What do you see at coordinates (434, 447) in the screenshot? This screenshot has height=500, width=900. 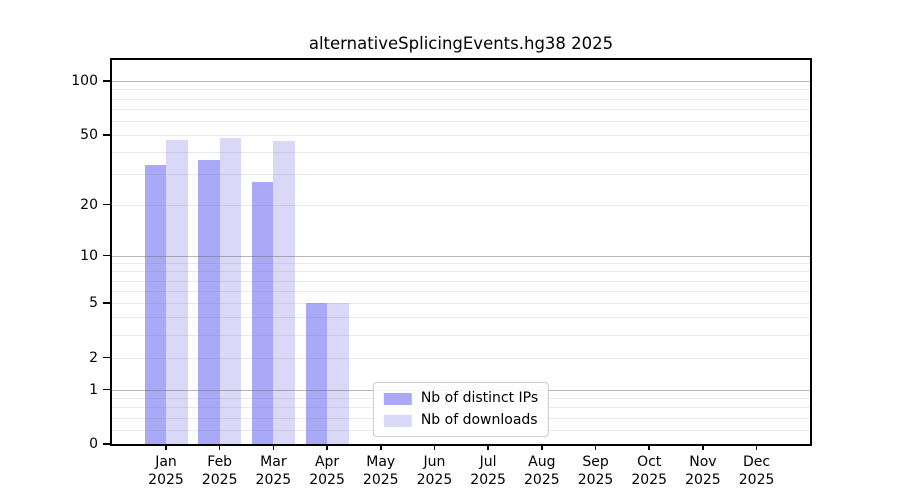 I see `x-tick-jun` at bounding box center [434, 447].